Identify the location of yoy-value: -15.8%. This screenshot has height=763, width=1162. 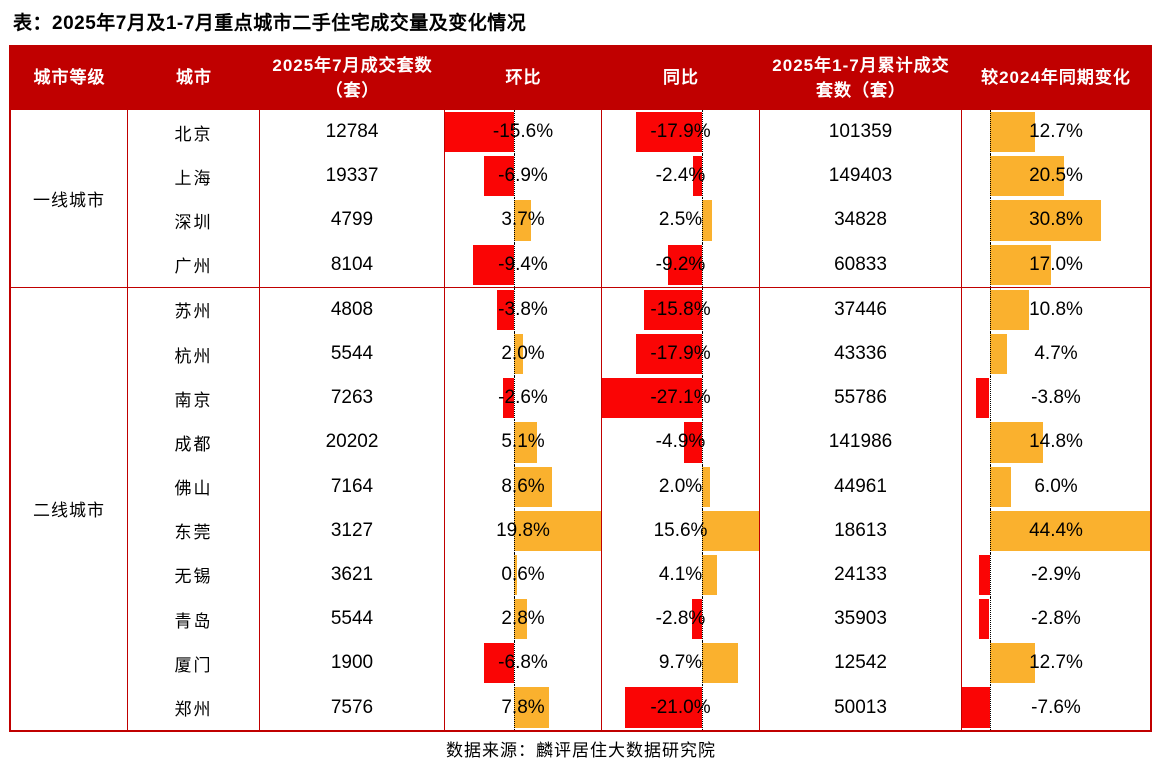
(680, 309).